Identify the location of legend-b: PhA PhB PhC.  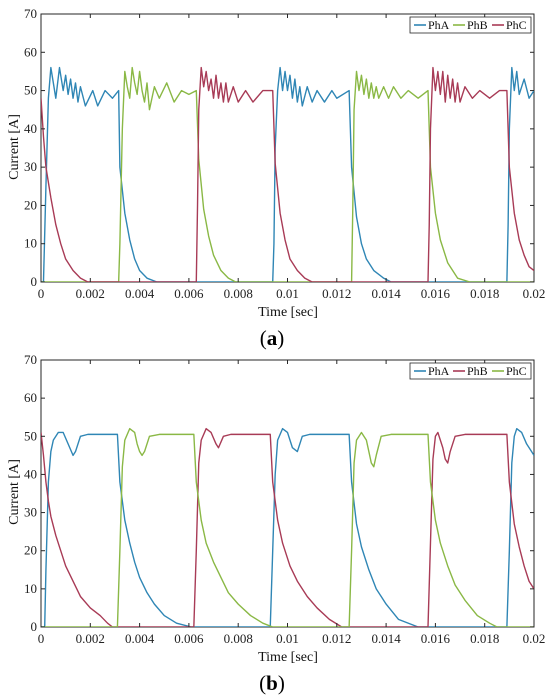
(470, 371).